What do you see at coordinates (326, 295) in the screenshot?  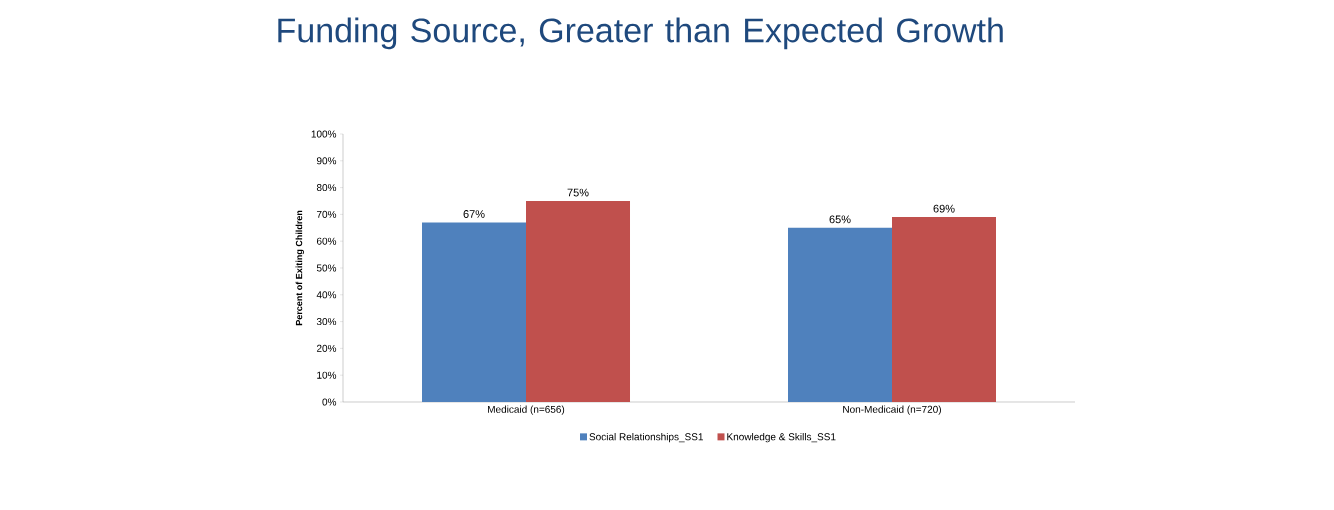 I see `y-tick-label: 40%` at bounding box center [326, 295].